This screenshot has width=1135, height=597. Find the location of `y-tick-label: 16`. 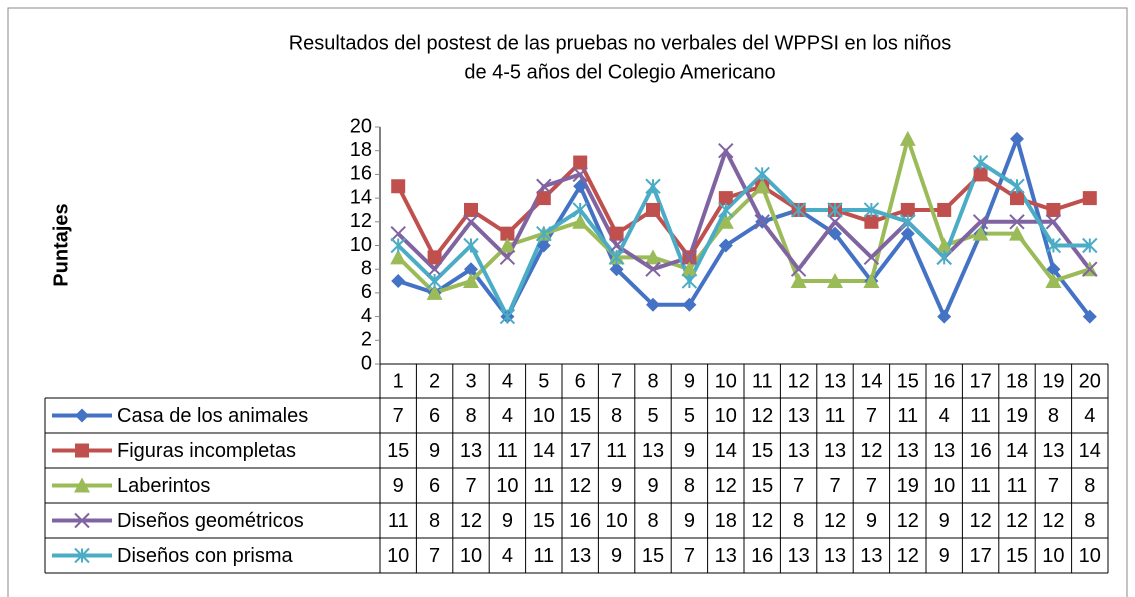

y-tick-label: 16 is located at coordinates (361, 174).